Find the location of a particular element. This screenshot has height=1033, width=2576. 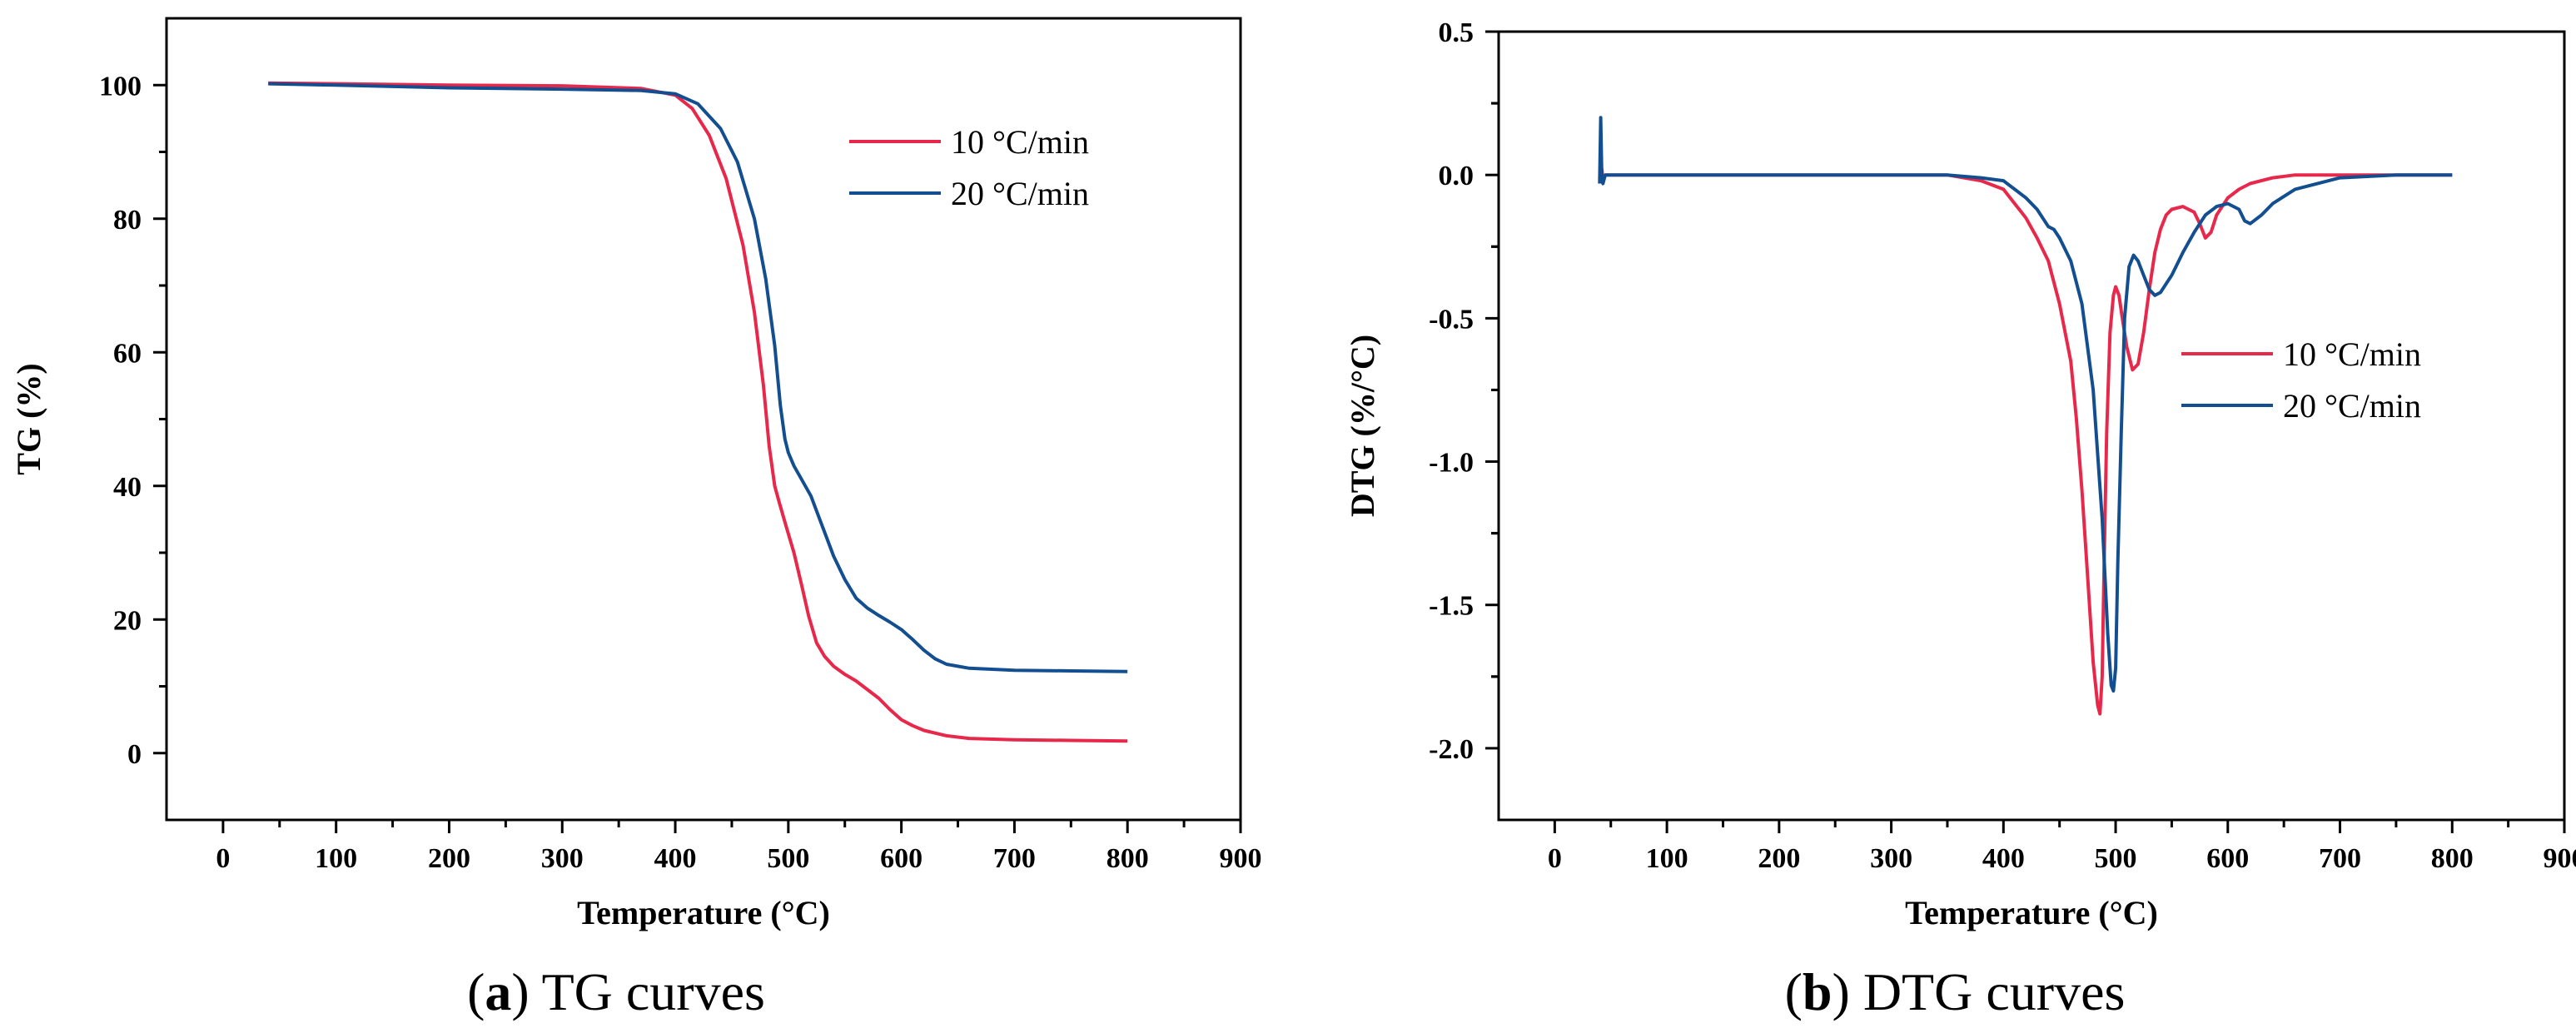

dtg-legend: 10 °C/min 20 °C/min is located at coordinates (2301, 380).